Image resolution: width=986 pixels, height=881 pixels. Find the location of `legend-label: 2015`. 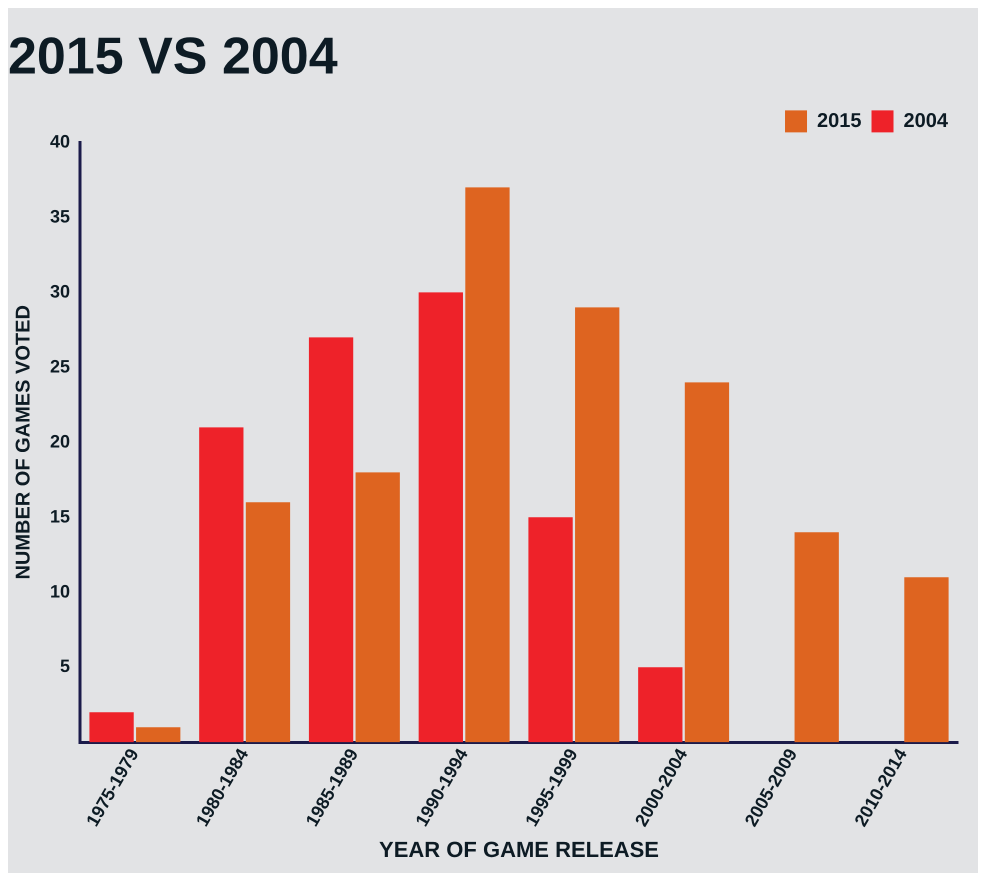

legend-label: 2015 is located at coordinates (839, 121).